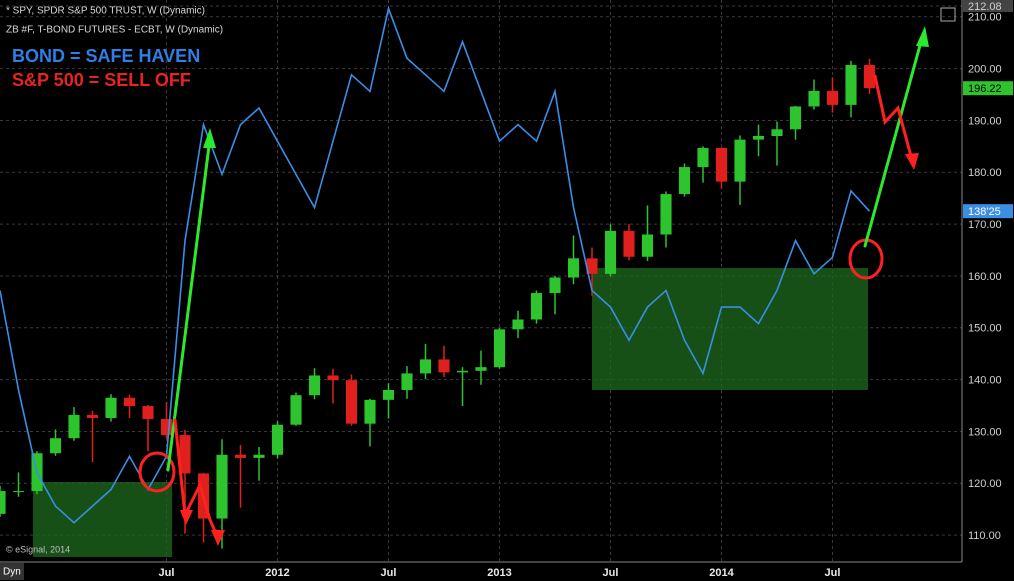  What do you see at coordinates (105, 11) in the screenshot?
I see `series-header: * SPY, SPDR S&P 500 TRUST, W (Dynamic)` at bounding box center [105, 11].